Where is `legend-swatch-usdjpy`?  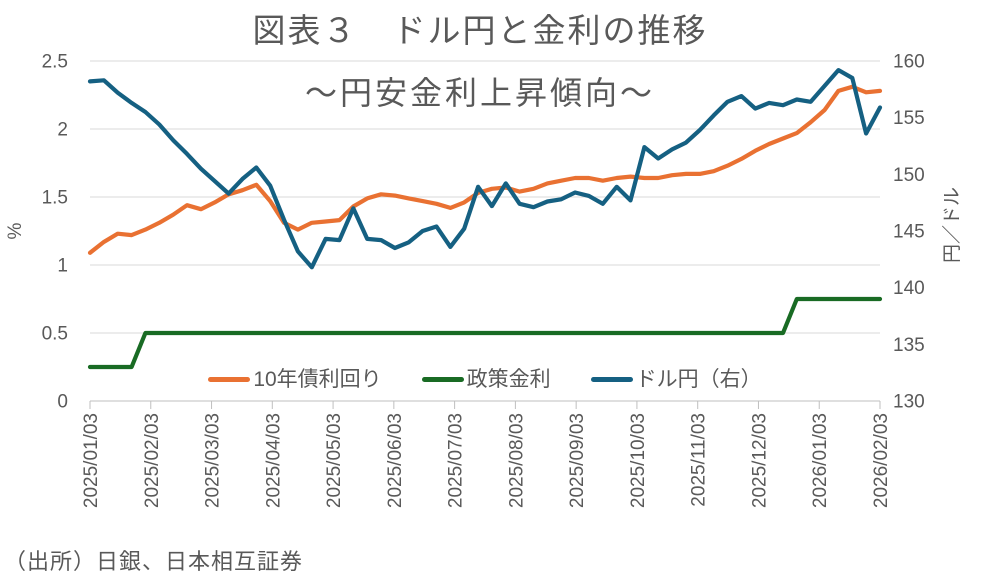
legend-swatch-usdjpy is located at coordinates (611, 379).